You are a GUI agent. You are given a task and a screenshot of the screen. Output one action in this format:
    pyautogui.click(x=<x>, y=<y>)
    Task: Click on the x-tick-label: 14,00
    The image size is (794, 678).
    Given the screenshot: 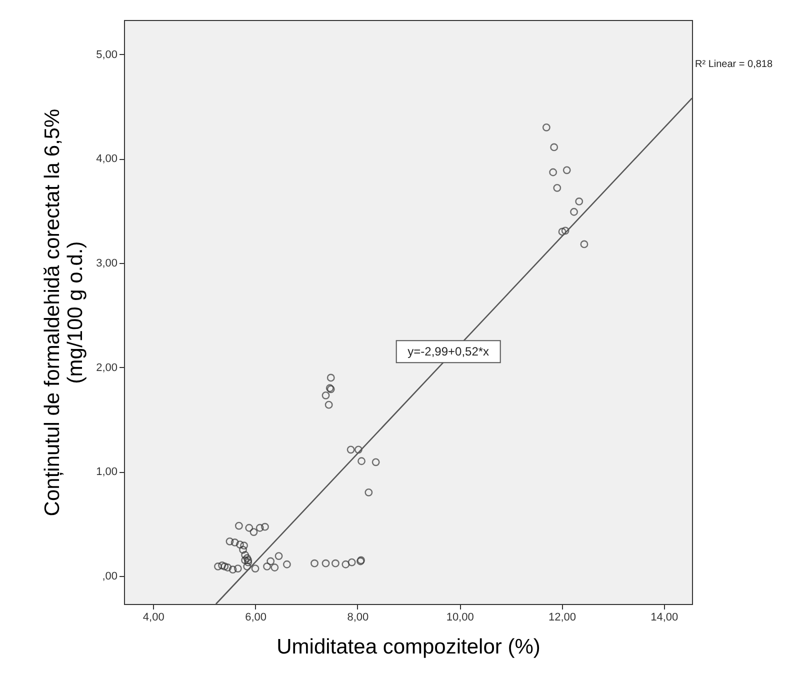 What is the action you would take?
    pyautogui.click(x=664, y=618)
    